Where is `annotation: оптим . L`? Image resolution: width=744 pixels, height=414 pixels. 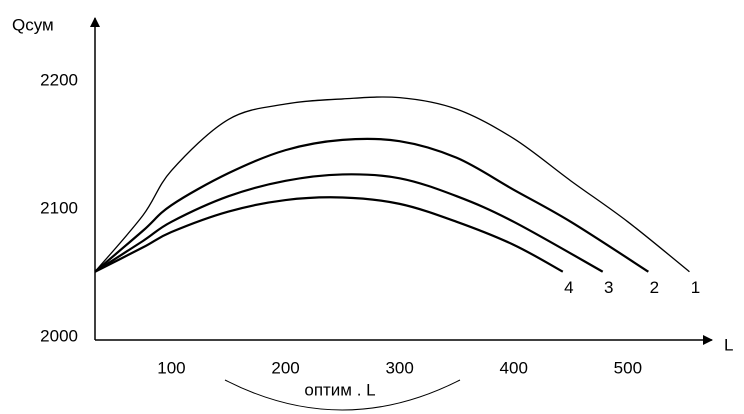 annotation: оптим . L is located at coordinates (339, 389).